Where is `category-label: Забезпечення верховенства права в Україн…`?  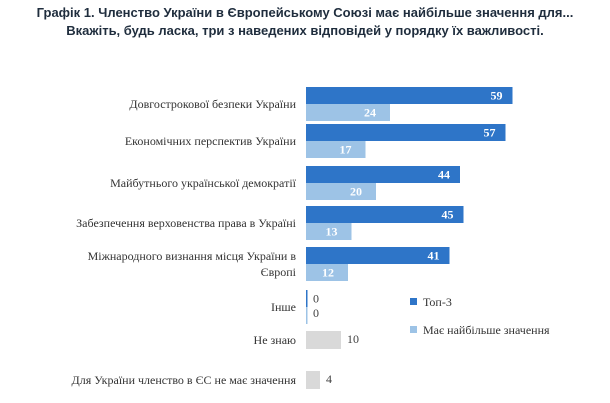
category-label: Забезпечення верховенства права в Україн… is located at coordinates (186, 223).